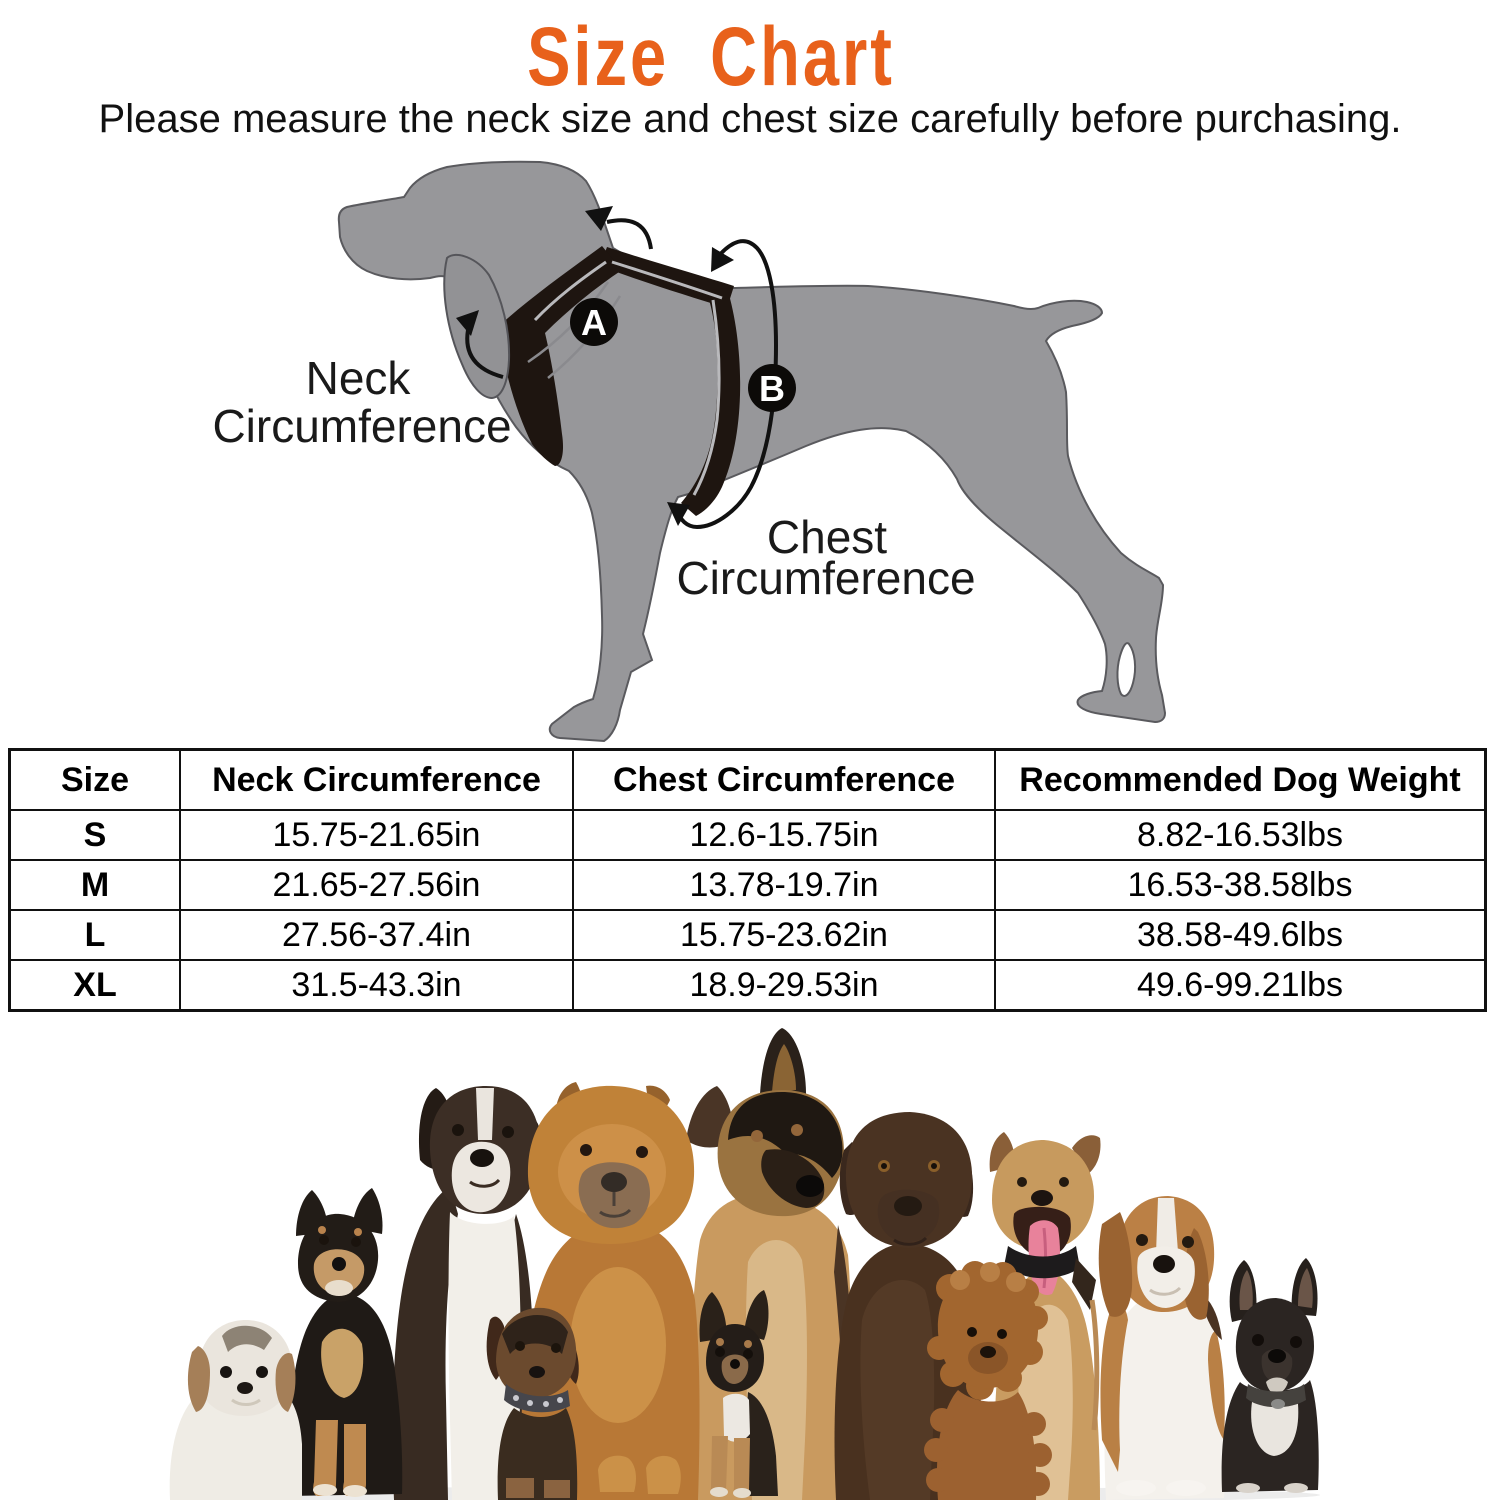 The height and width of the screenshot is (1500, 1500). Describe the element at coordinates (359, 378) in the screenshot. I see `svg-text: Neck` at that location.